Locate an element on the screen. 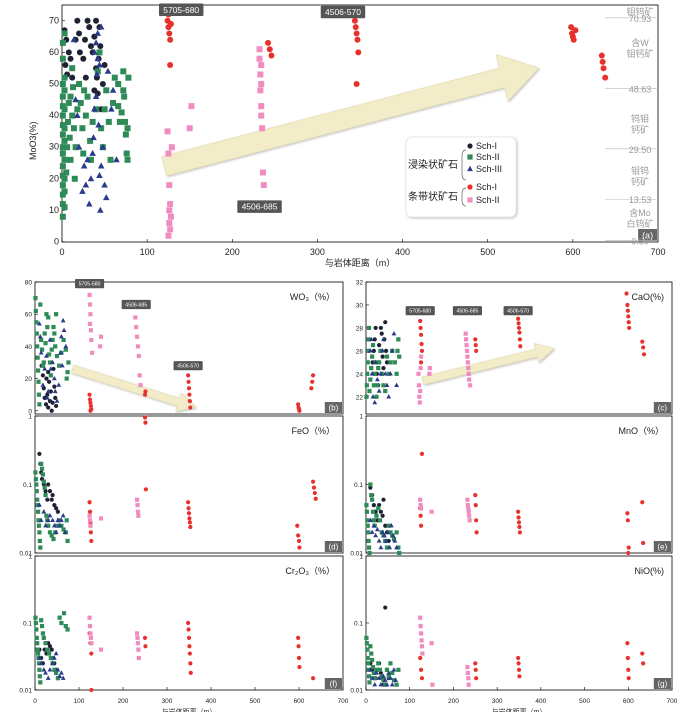 The image size is (700, 712). y-tick-label: 0.01 is located at coordinates (25, 691).